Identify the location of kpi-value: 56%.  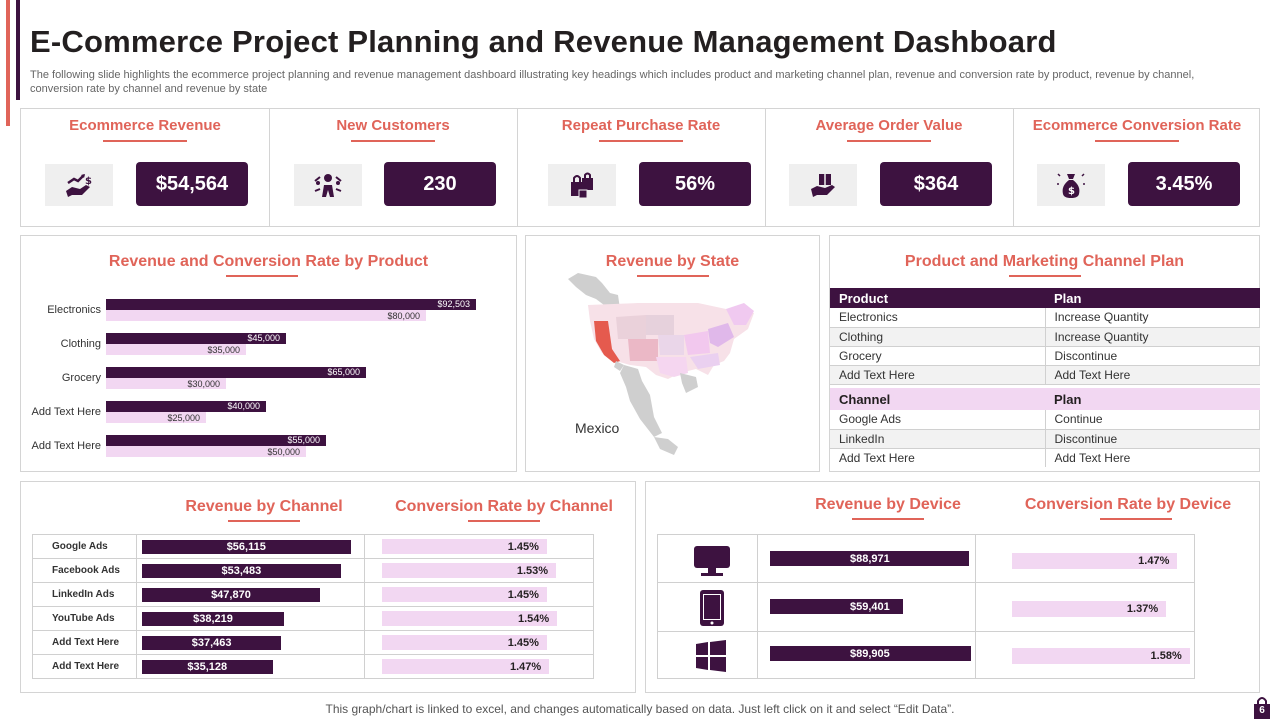
(695, 184).